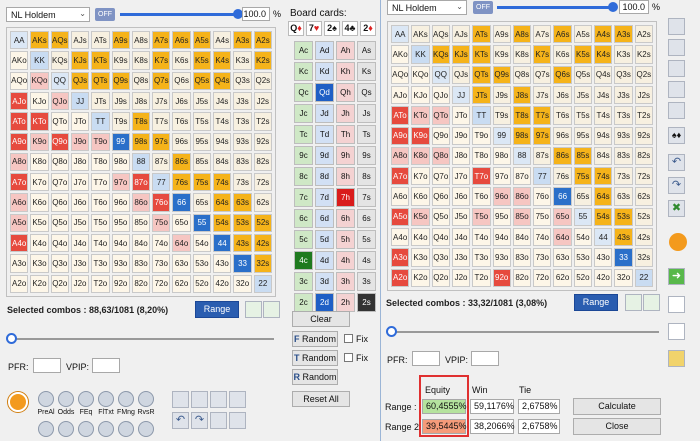 Image resolution: width=700 pixels, height=441 pixels. I want to click on hand-right-cell: 92o, so click(501, 277).